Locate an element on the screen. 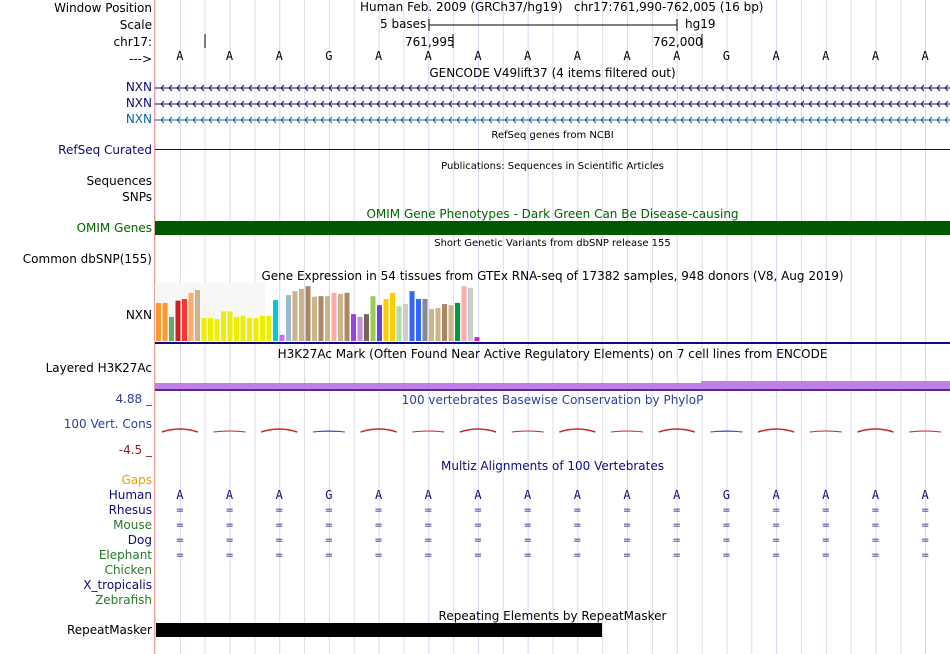  gencode-title: GENCODE V49lift37 (4 items filtered out) is located at coordinates (552, 73).